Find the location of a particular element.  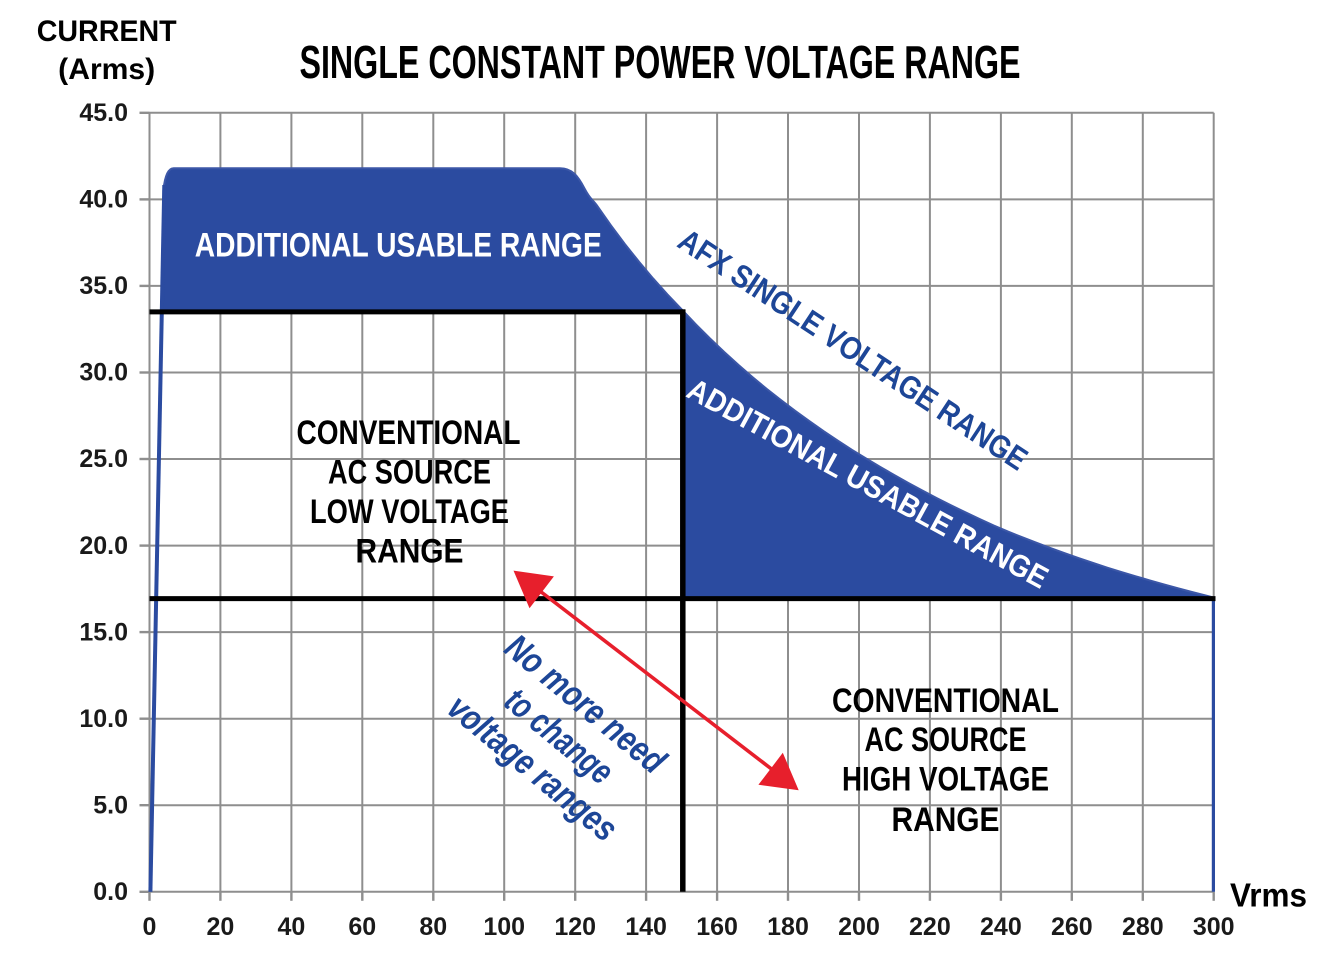

svg-text: 15.0 is located at coordinates (103, 632).